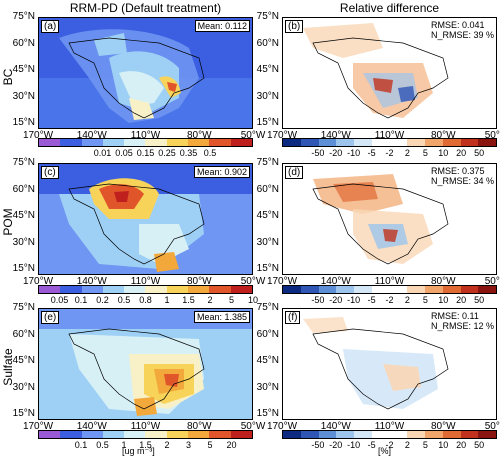 The height and width of the screenshot is (458, 500). What do you see at coordinates (124, 153) in the screenshot?
I see `colorbar-tick-label: 0.05` at bounding box center [124, 153].